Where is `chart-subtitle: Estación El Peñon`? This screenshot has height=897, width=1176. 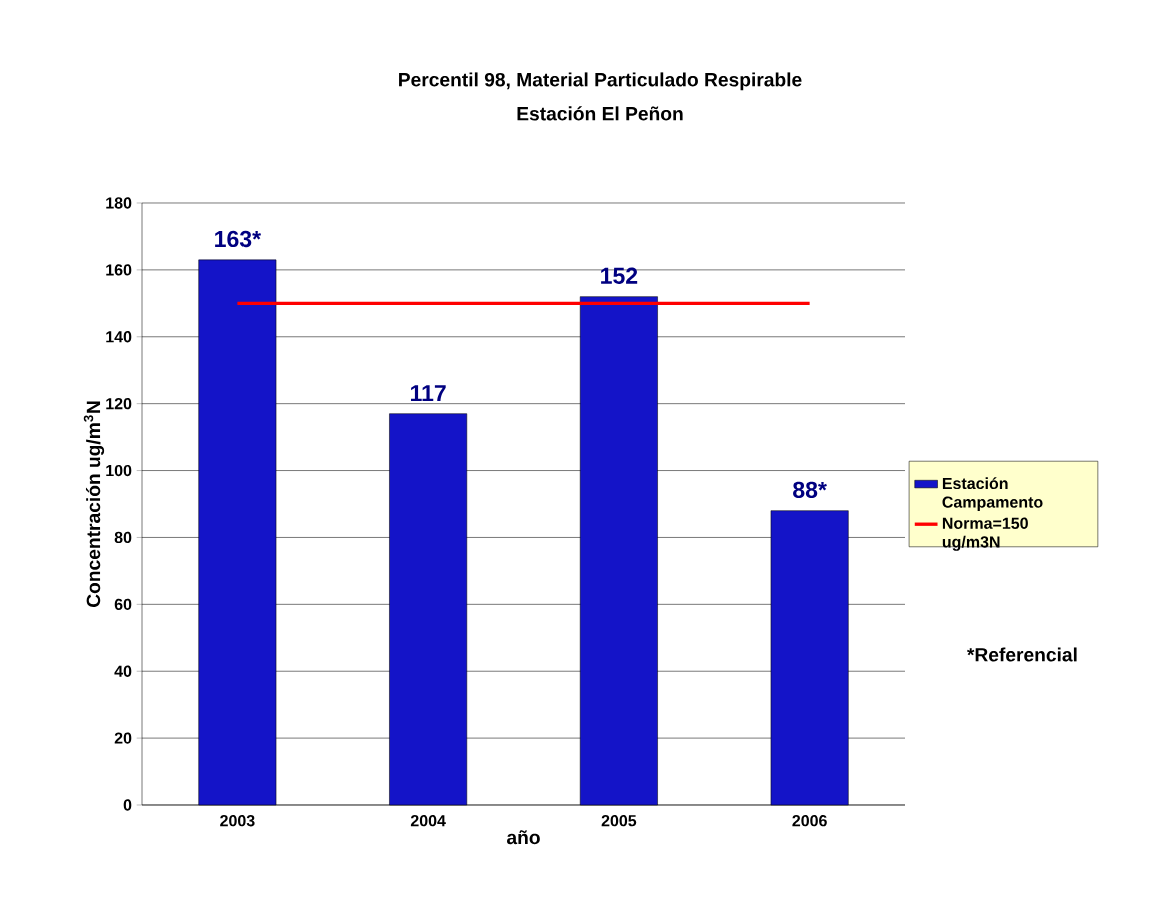
chart-subtitle: Estación El Peñon is located at coordinates (600, 113).